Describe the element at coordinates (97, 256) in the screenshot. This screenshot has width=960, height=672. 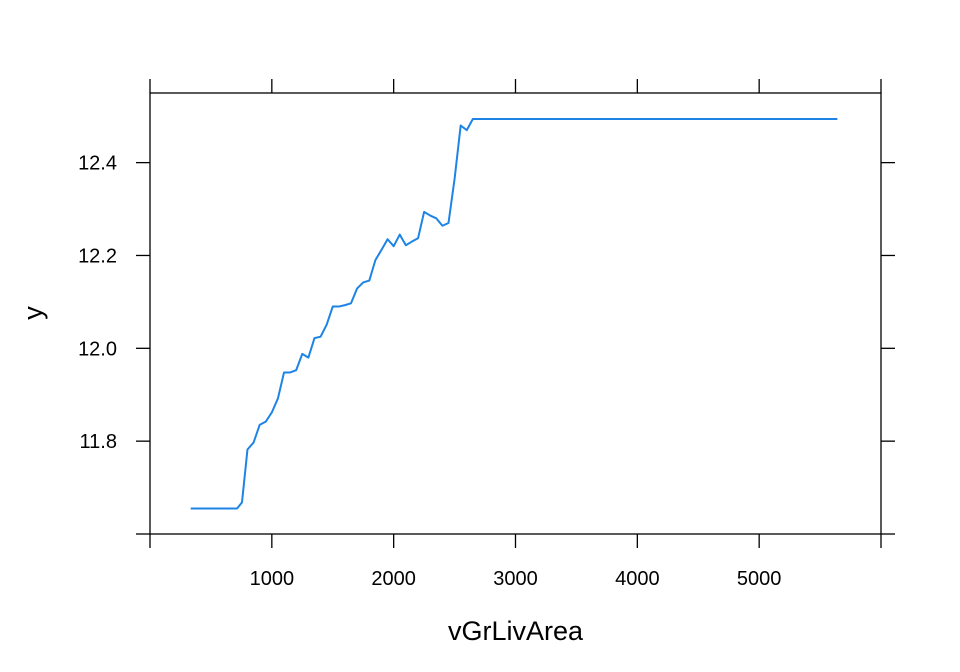
I see `y-tick-label: 12.2` at that location.